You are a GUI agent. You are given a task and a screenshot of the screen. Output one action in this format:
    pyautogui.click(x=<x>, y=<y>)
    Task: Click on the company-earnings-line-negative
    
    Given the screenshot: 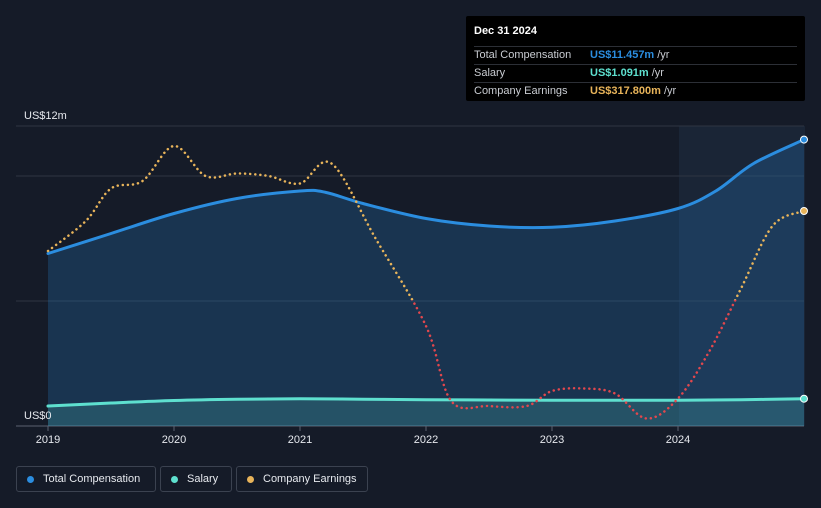 What is the action you would take?
    pyautogui.click(x=573, y=360)
    